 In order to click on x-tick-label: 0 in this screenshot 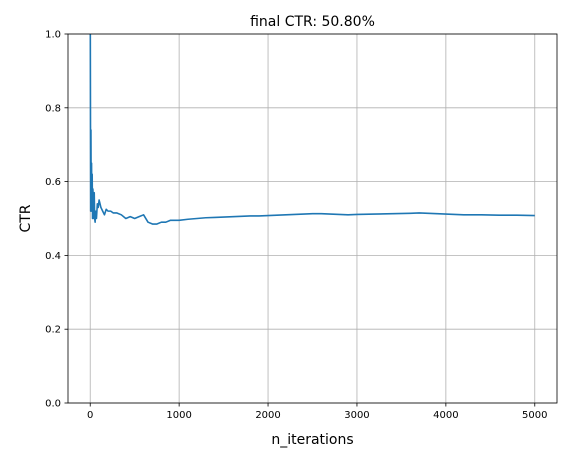, I will do `click(90, 415)`.